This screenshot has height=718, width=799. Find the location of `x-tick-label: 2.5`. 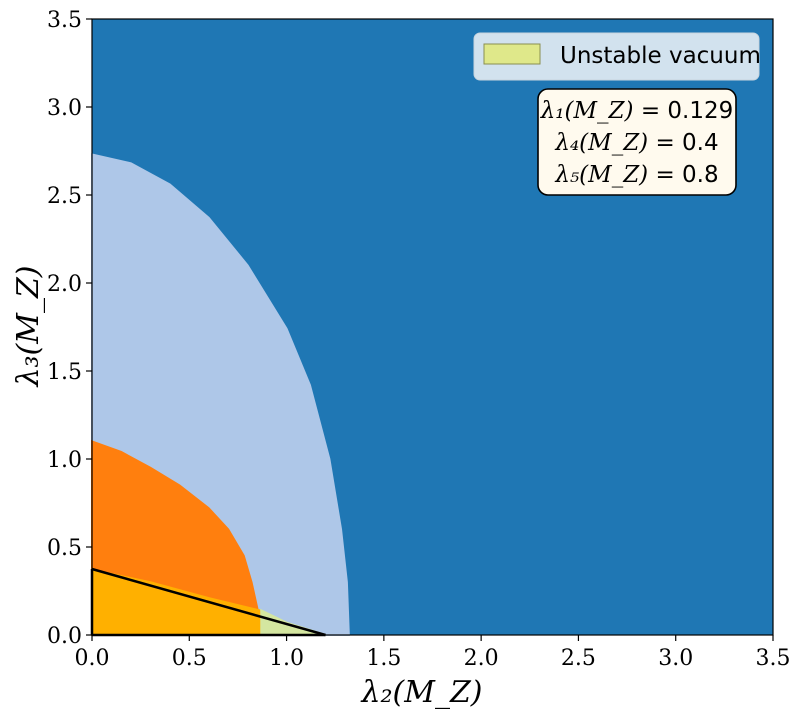

x-tick-label: 2.5 is located at coordinates (578, 658).